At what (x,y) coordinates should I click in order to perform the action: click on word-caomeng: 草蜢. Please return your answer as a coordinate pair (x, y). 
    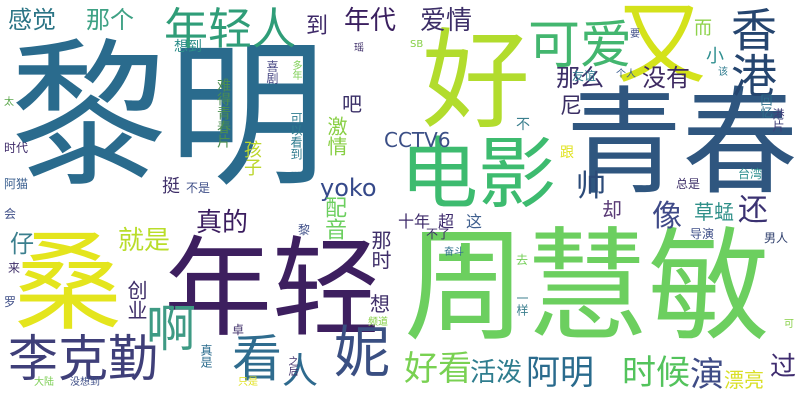
    Looking at the image, I should click on (714, 212).